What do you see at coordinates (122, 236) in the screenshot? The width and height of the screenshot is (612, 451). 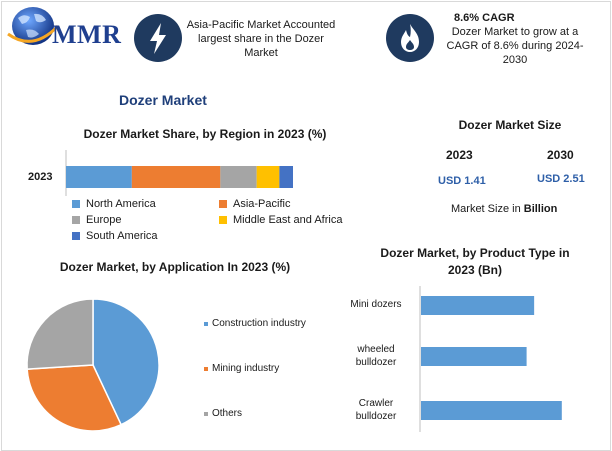 I see `legend-label: South America` at bounding box center [122, 236].